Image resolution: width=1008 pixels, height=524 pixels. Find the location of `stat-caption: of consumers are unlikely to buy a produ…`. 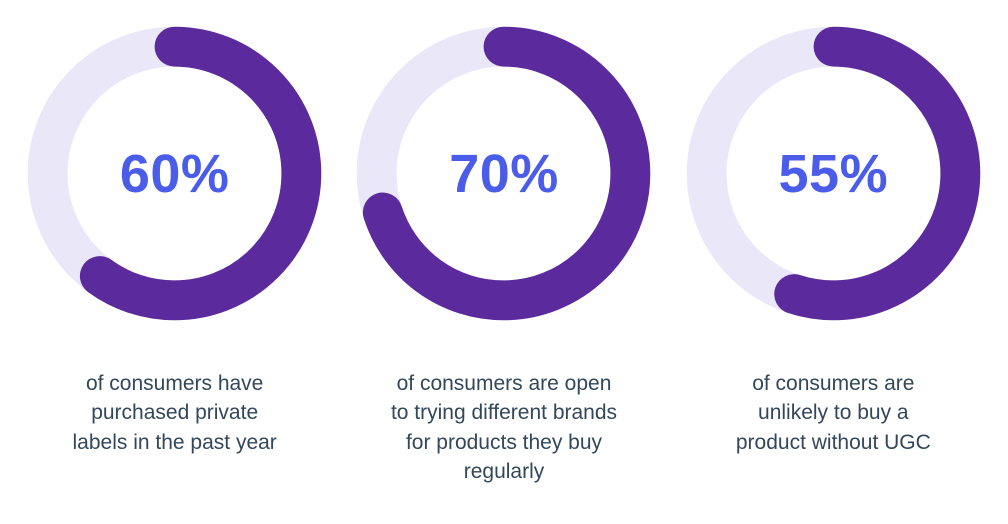

stat-caption: of consumers are unlikely to buy a produ… is located at coordinates (833, 413).